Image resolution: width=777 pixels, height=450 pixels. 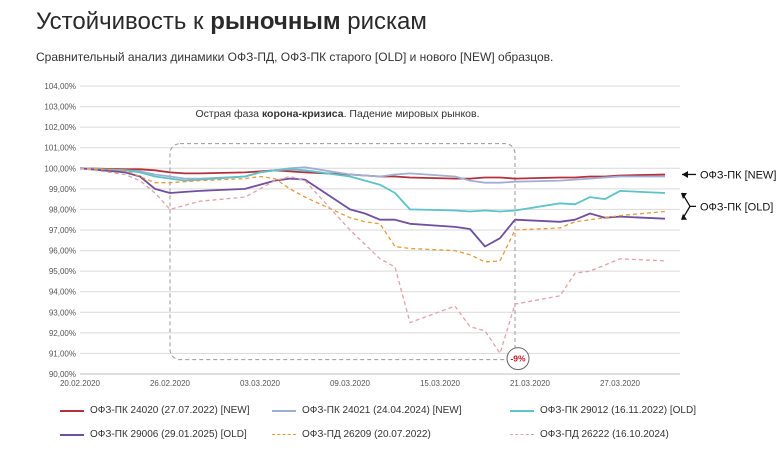 What do you see at coordinates (168, 434) in the screenshot?
I see `legend-label: ОФЗ-ПК 29006 (29.01.2025) [OLD]` at bounding box center [168, 434].